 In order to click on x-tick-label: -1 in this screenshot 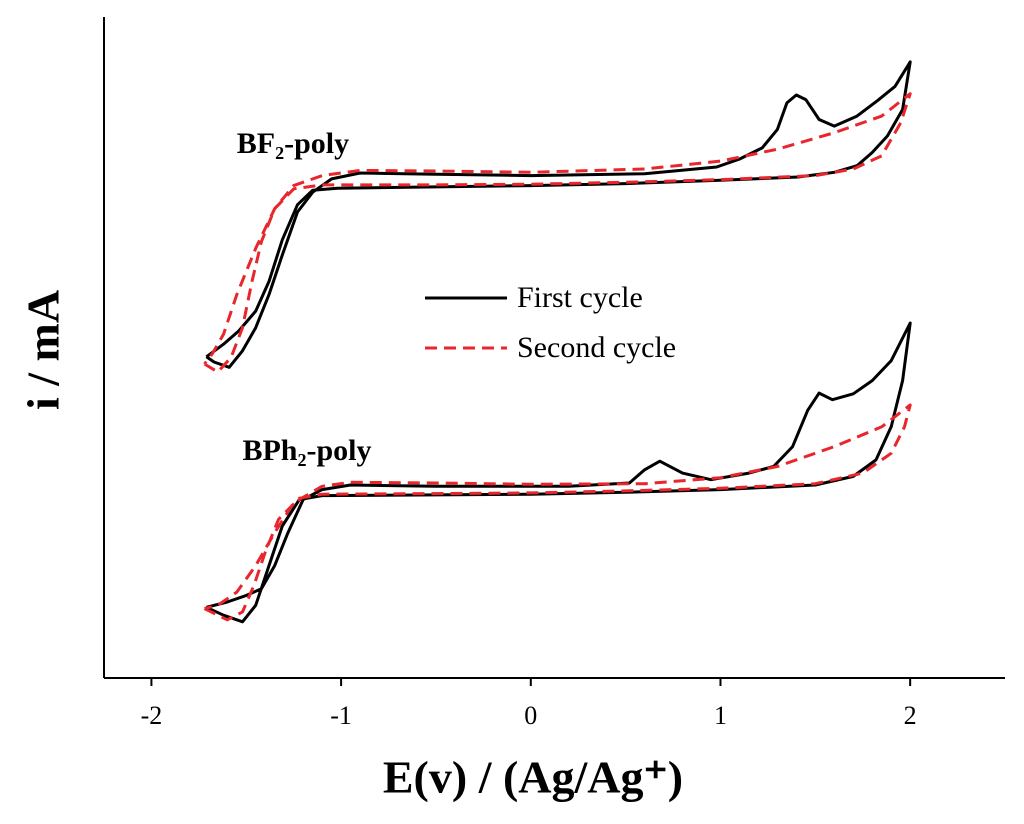, I will do `click(341, 715)`.